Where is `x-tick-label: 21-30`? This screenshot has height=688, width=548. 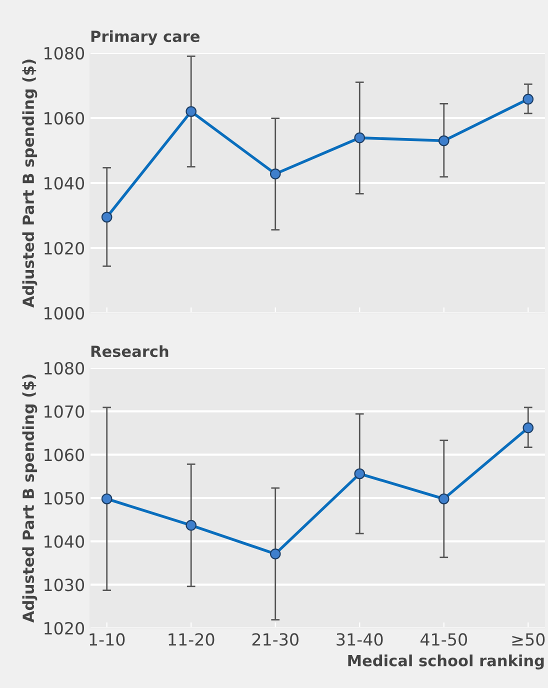
x-tick-label: 21-30 is located at coordinates (275, 639).